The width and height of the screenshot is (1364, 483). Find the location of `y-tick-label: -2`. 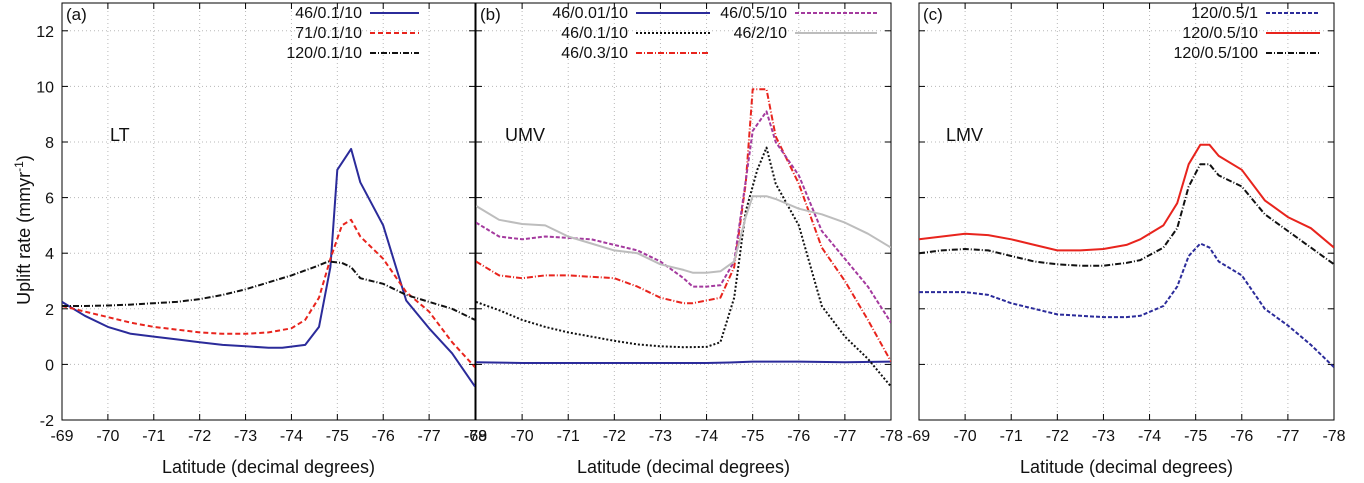

y-tick-label: -2 is located at coordinates (47, 421).